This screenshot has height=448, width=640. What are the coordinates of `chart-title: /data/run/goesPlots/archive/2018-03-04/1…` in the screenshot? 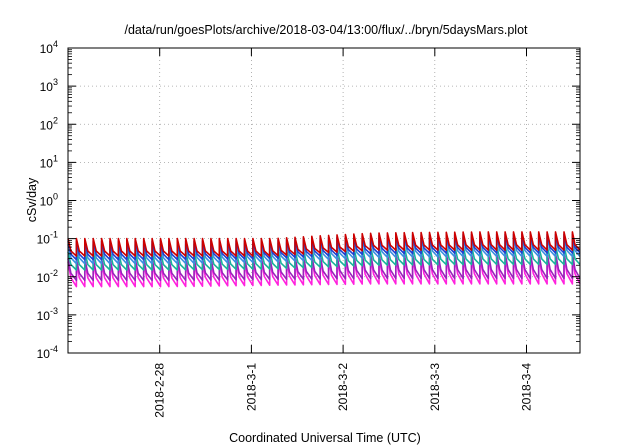 It's located at (326, 30).